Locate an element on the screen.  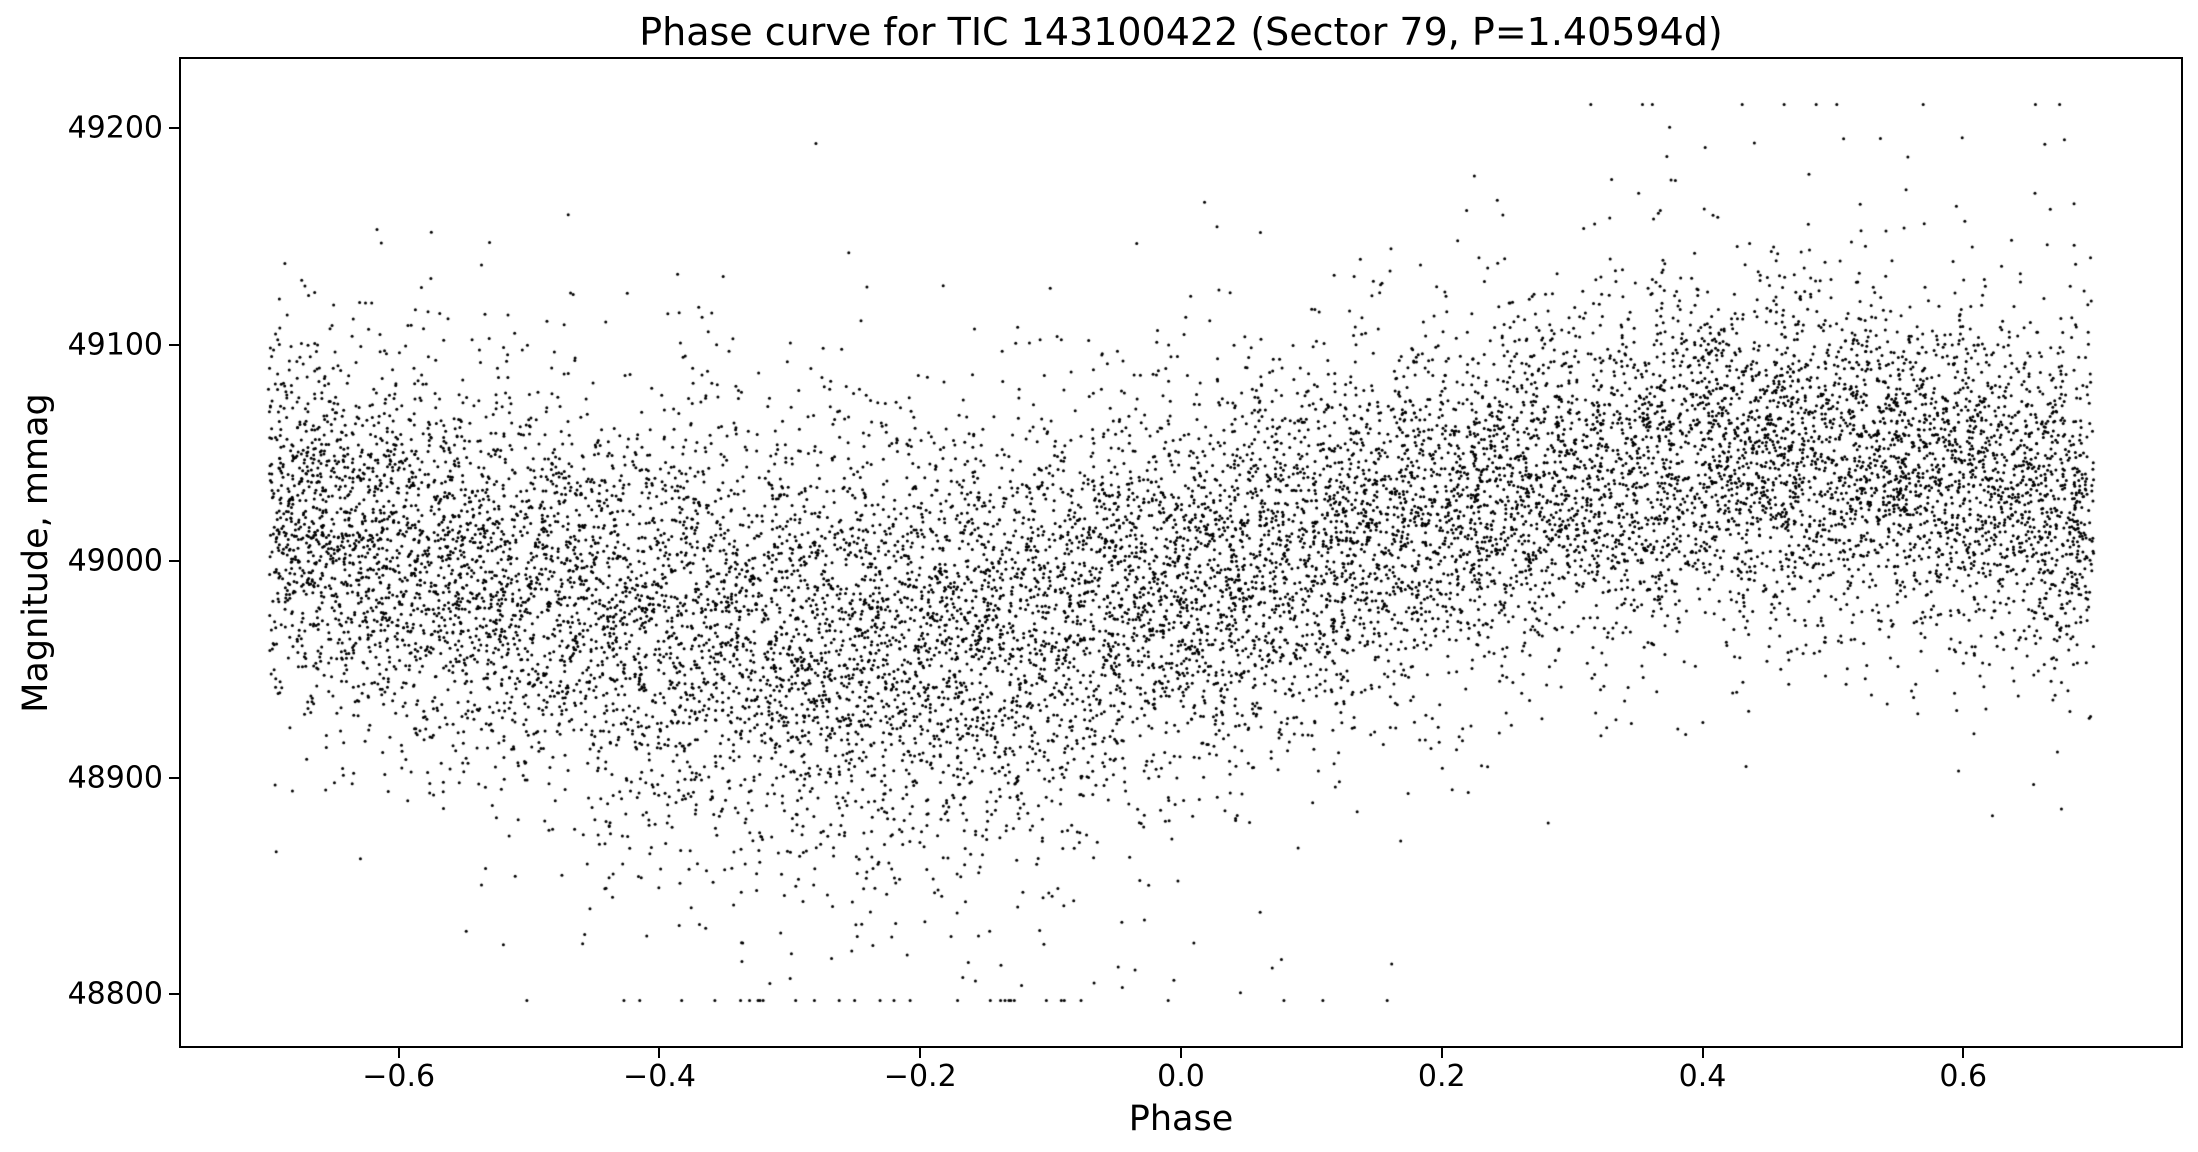
x-tick-label: −0.2 is located at coordinates (920, 1076).